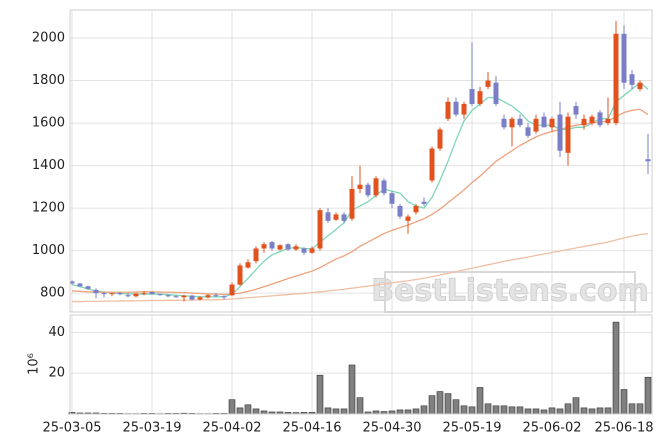 This screenshot has height=448, width=671. What do you see at coordinates (231, 428) in the screenshot?
I see `x-tick-label: 25-04-02` at bounding box center [231, 428].